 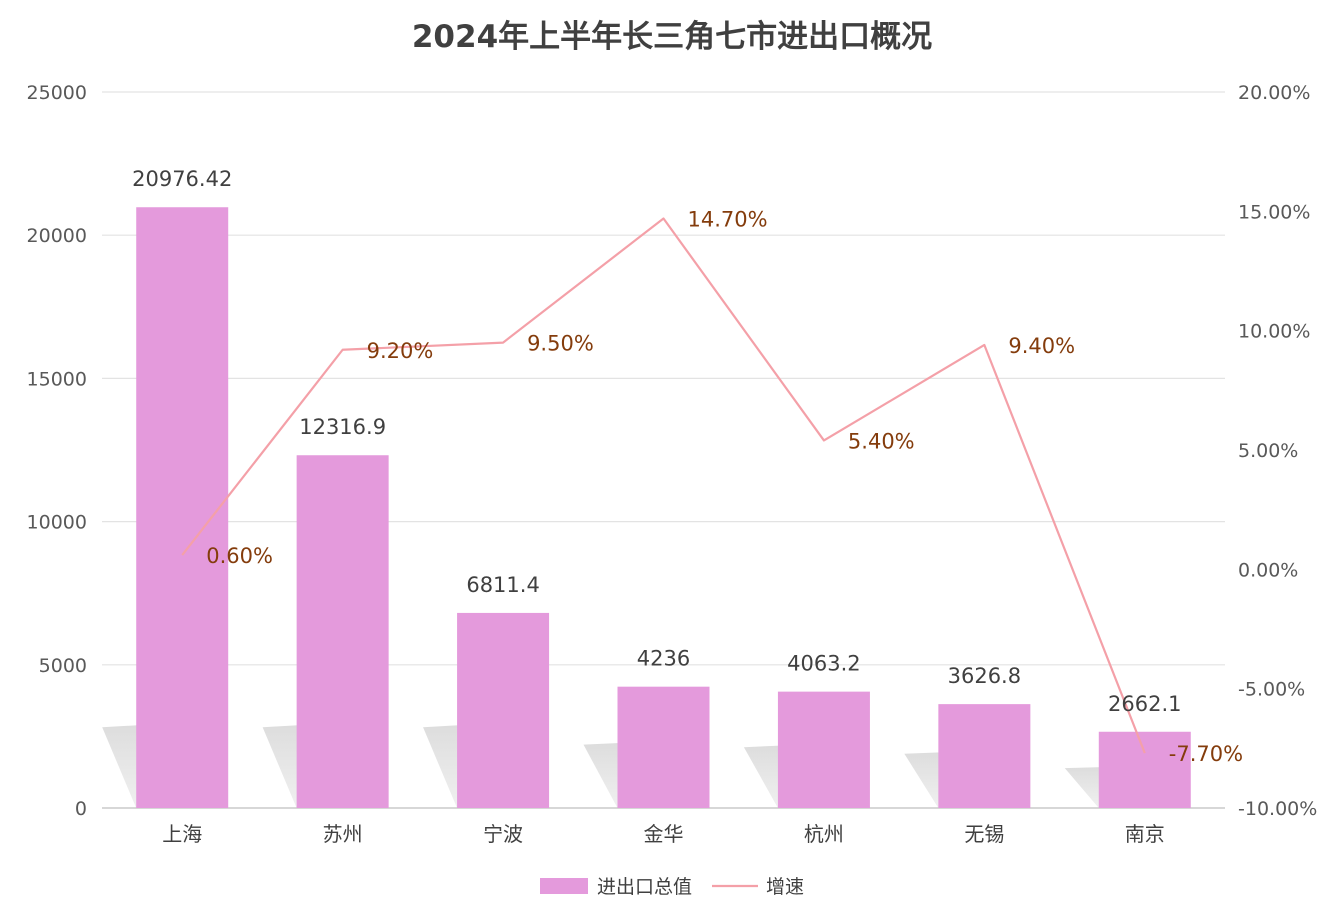 I want to click on line-value-label: 14.70%, so click(x=728, y=219).